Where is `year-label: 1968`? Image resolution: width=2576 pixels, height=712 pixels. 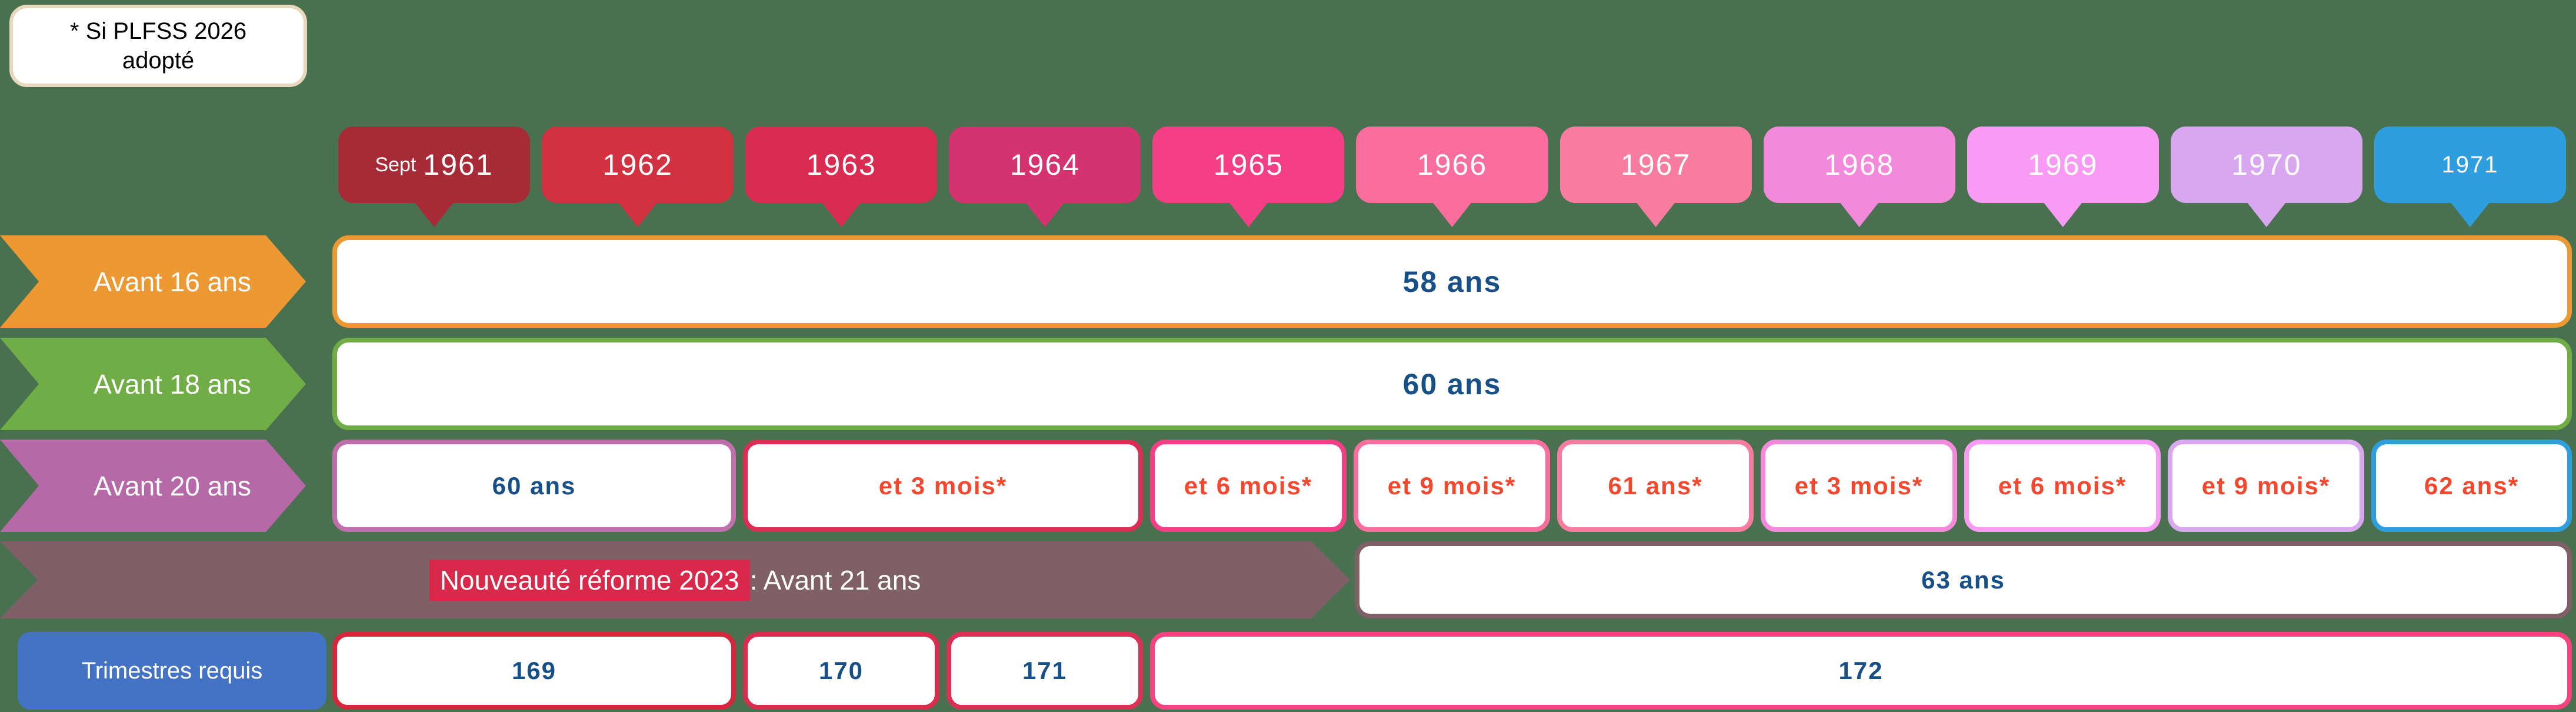 year-label: 1968 is located at coordinates (1860, 164).